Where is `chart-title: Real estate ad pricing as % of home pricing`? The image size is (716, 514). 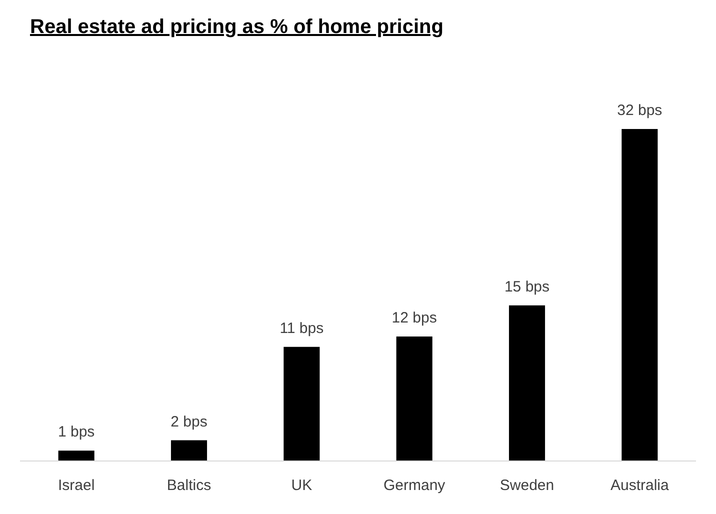
chart-title: Real estate ad pricing as % of home pricing is located at coordinates (237, 27).